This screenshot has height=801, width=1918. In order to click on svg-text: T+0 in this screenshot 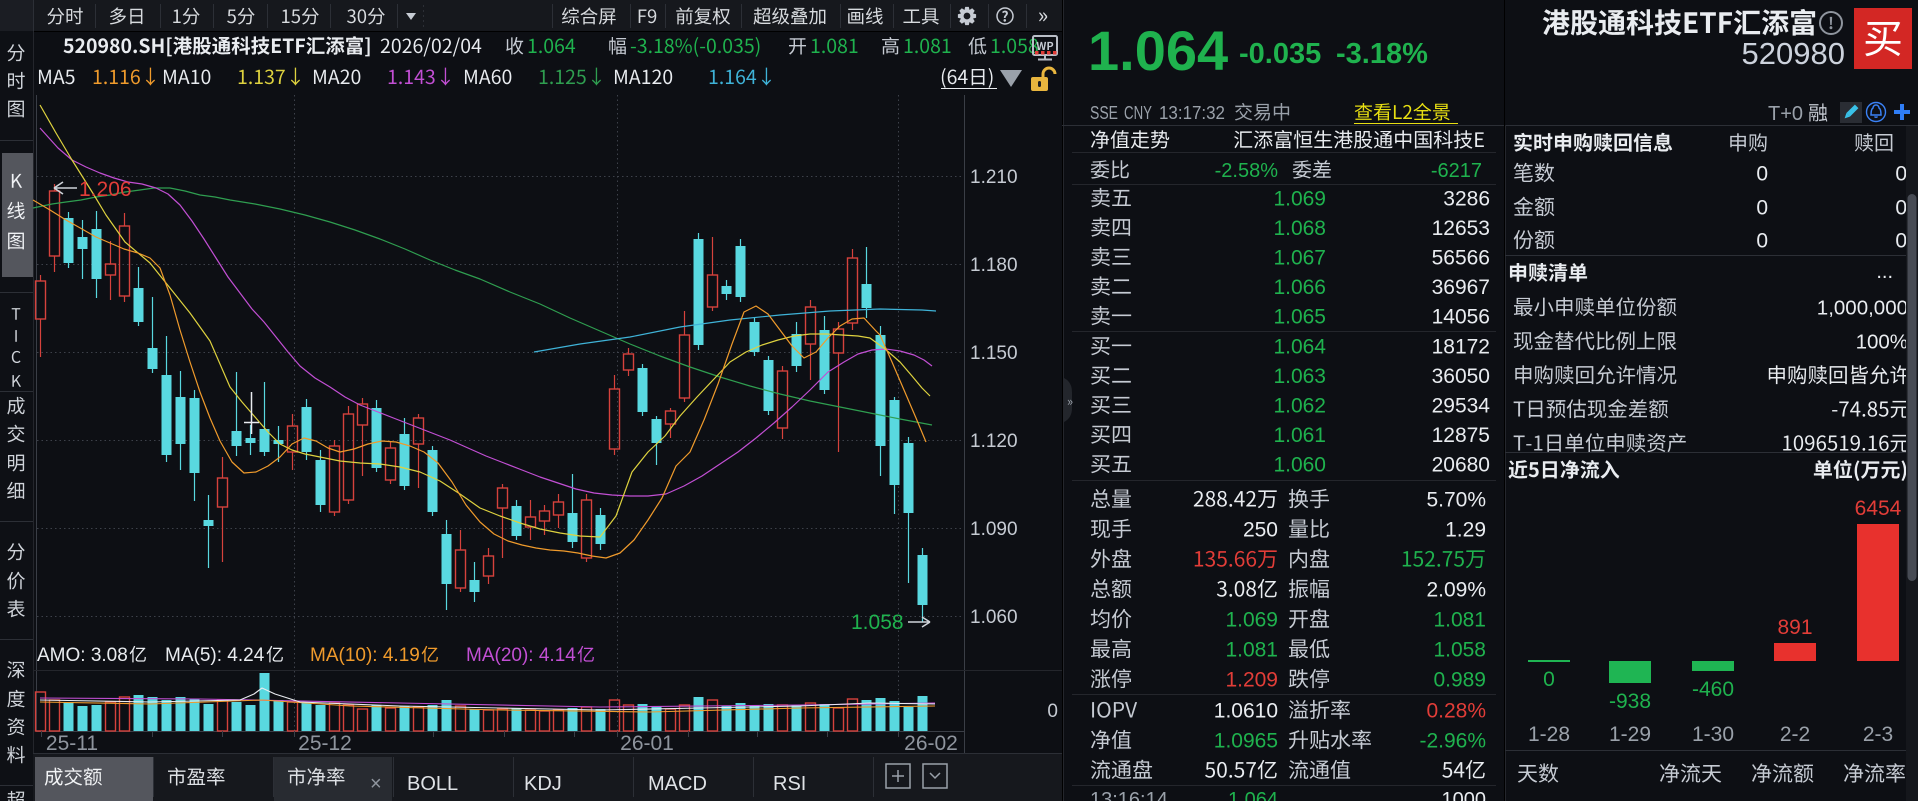, I will do `click(1785, 114)`.